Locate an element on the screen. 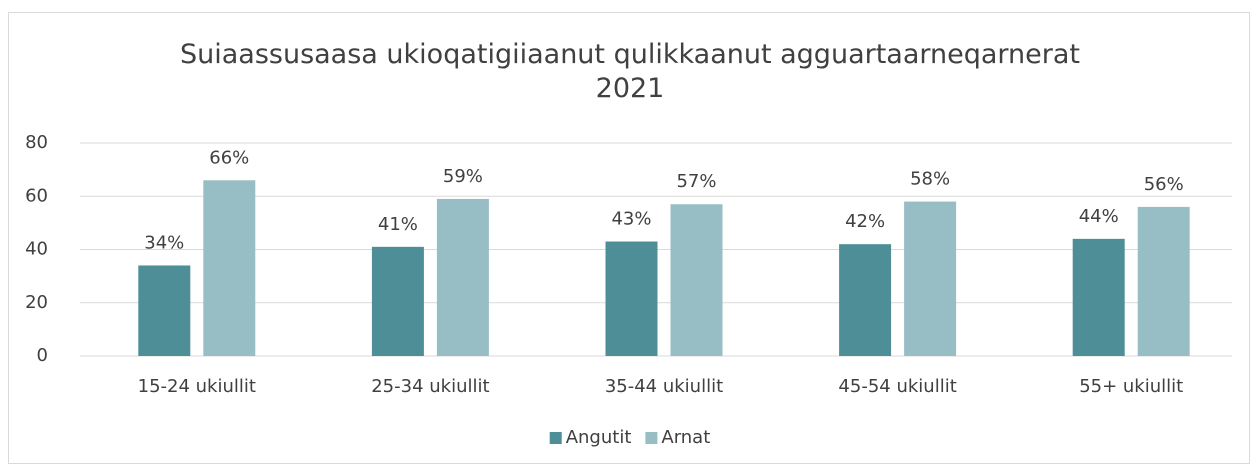 This screenshot has height=470, width=1260. x-tick-label: 45-54 ukiullit is located at coordinates (897, 386).